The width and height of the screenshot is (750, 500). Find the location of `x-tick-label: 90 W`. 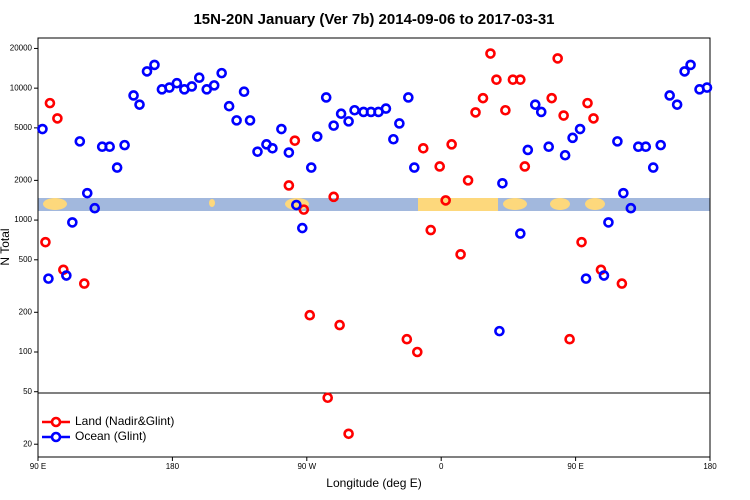

x-tick-label: 90 W is located at coordinates (306, 466).